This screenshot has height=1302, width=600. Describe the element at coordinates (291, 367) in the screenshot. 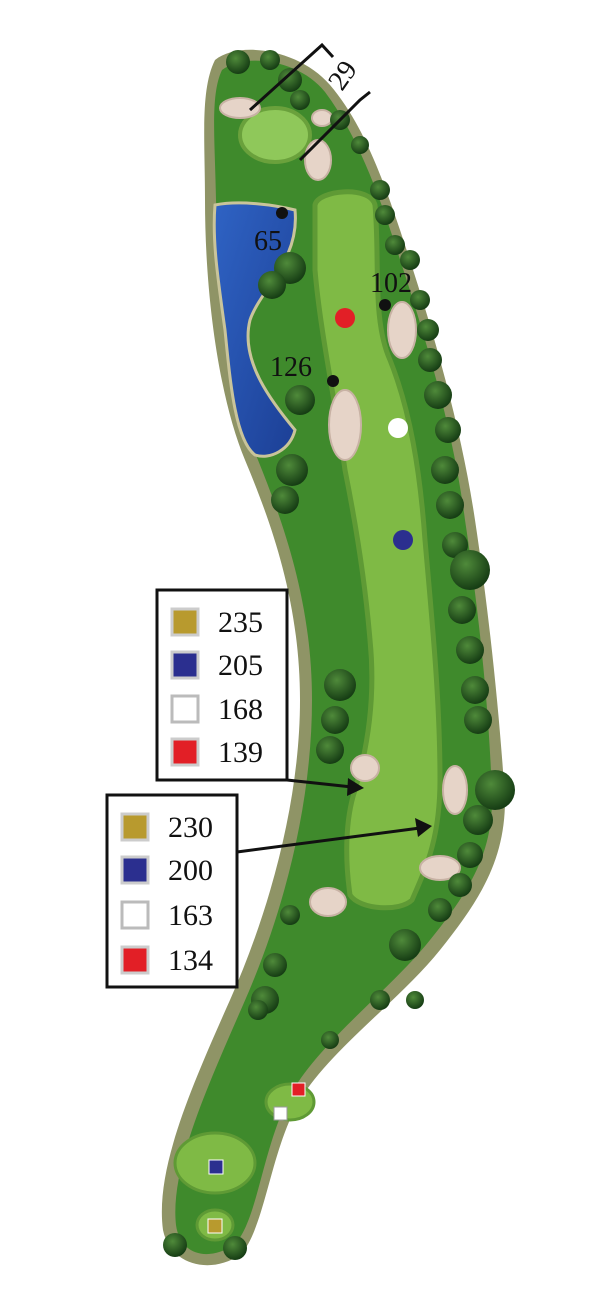

I see `yardage-label: 126` at that location.